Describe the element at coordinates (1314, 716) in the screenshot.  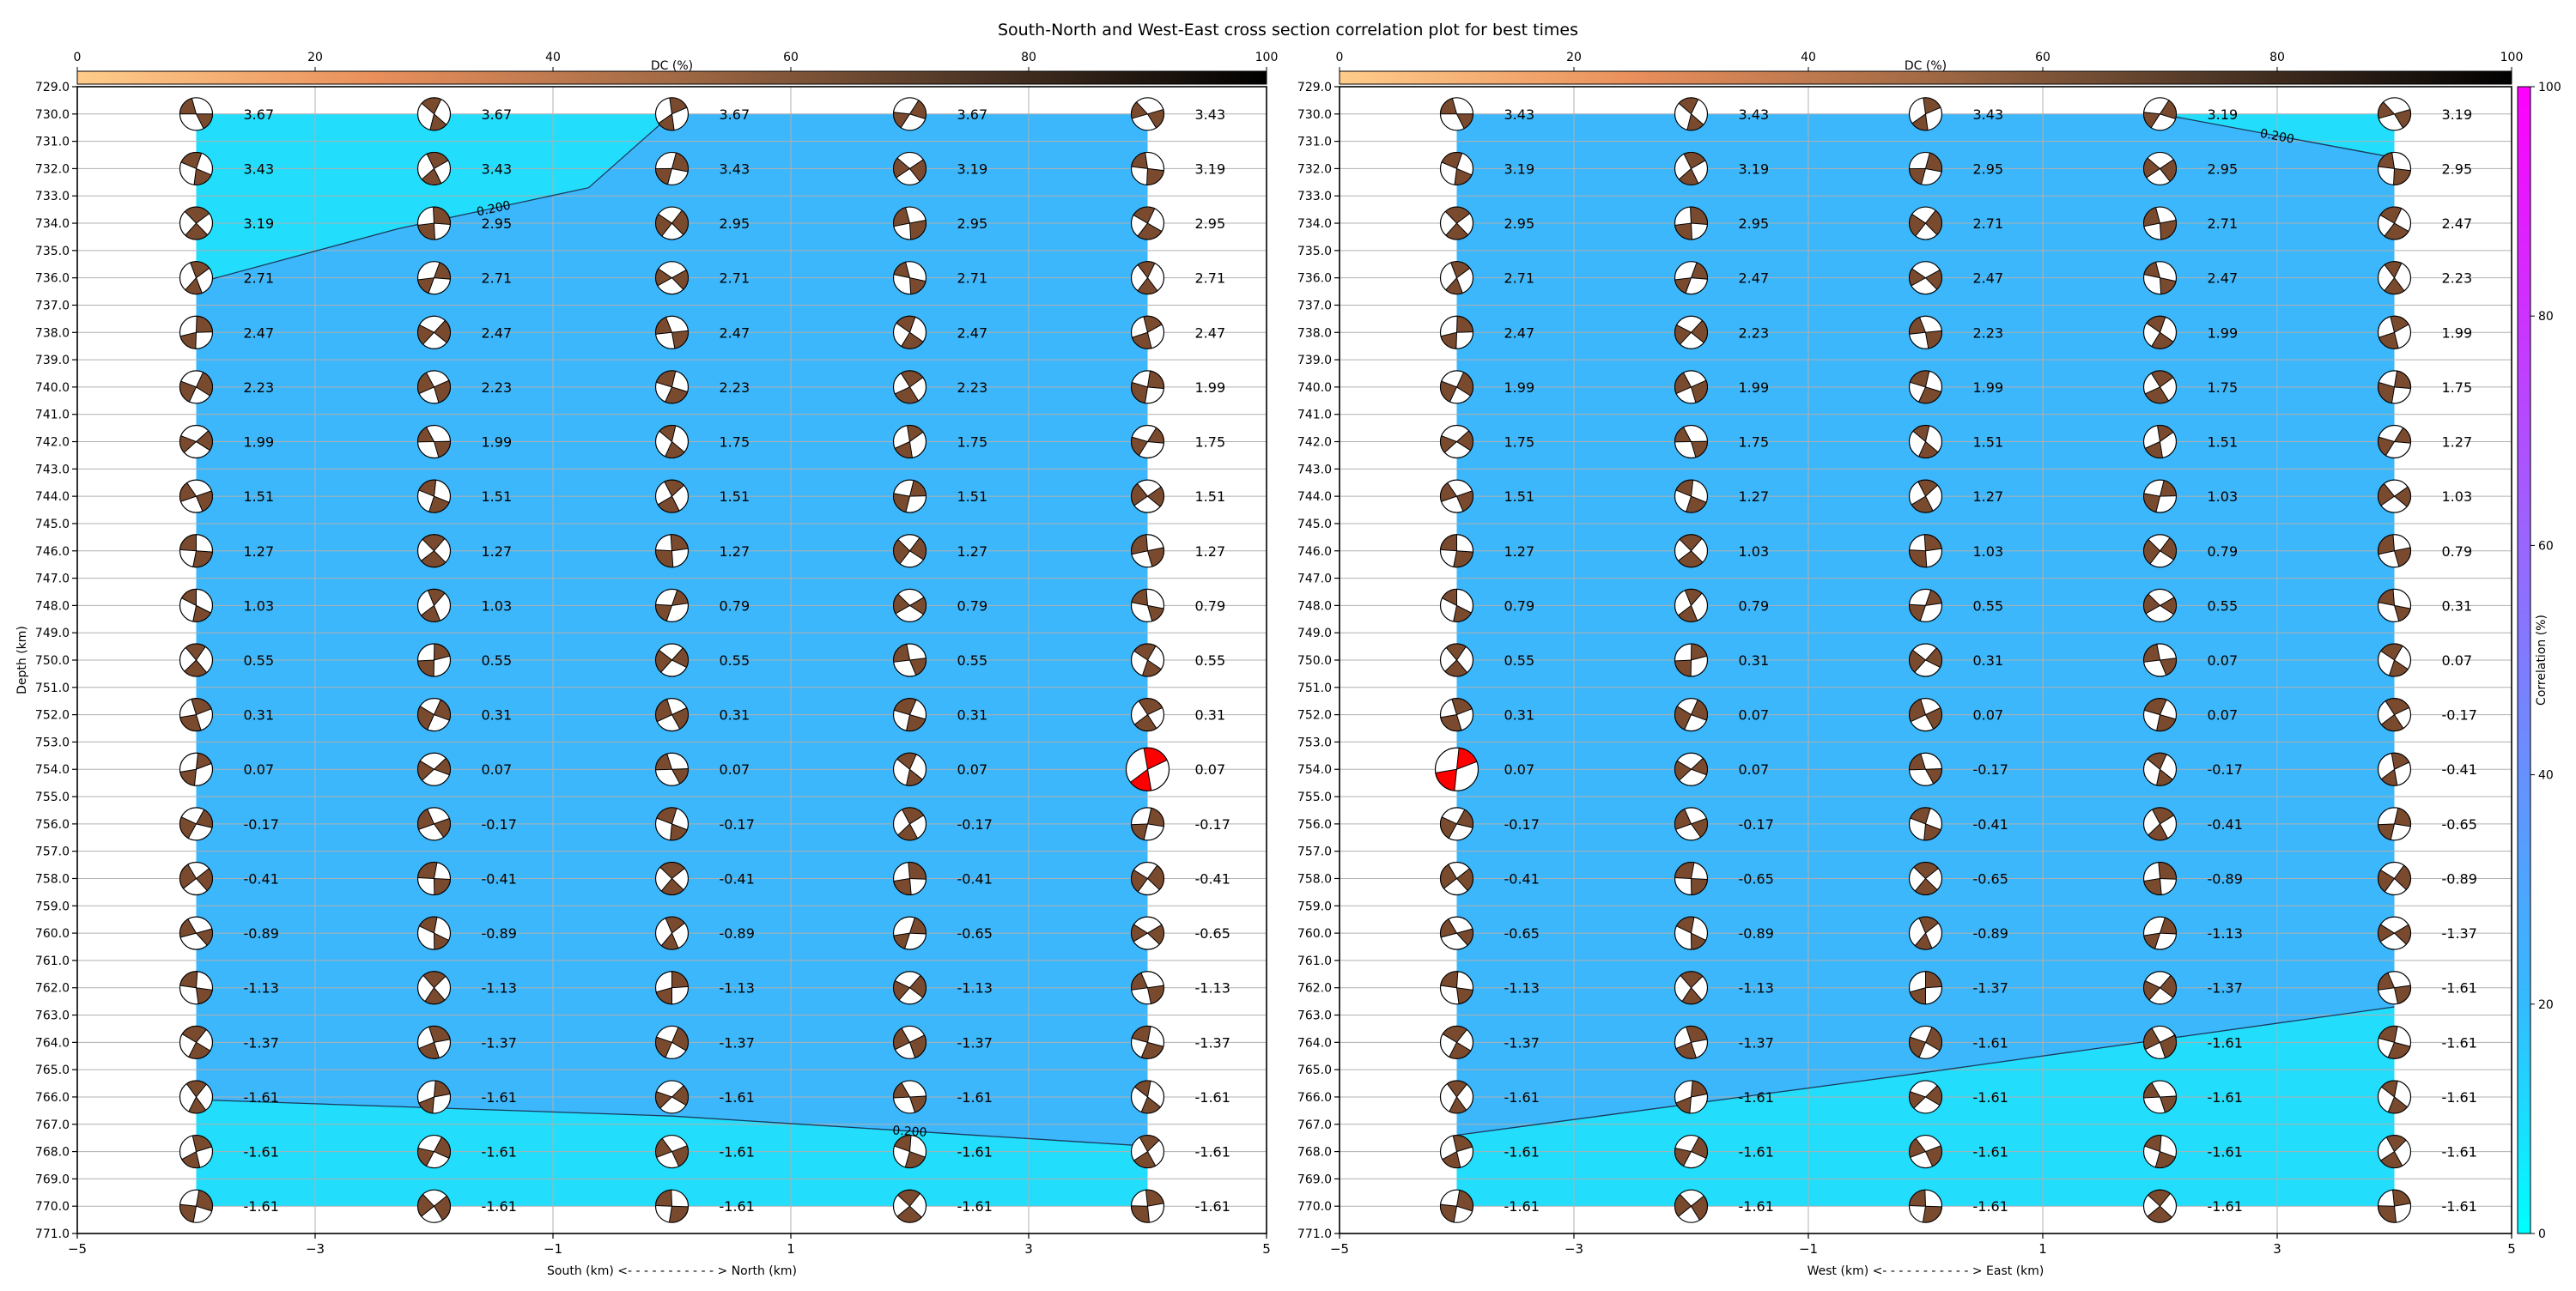
I see `y-tick-label: 752.0` at that location.